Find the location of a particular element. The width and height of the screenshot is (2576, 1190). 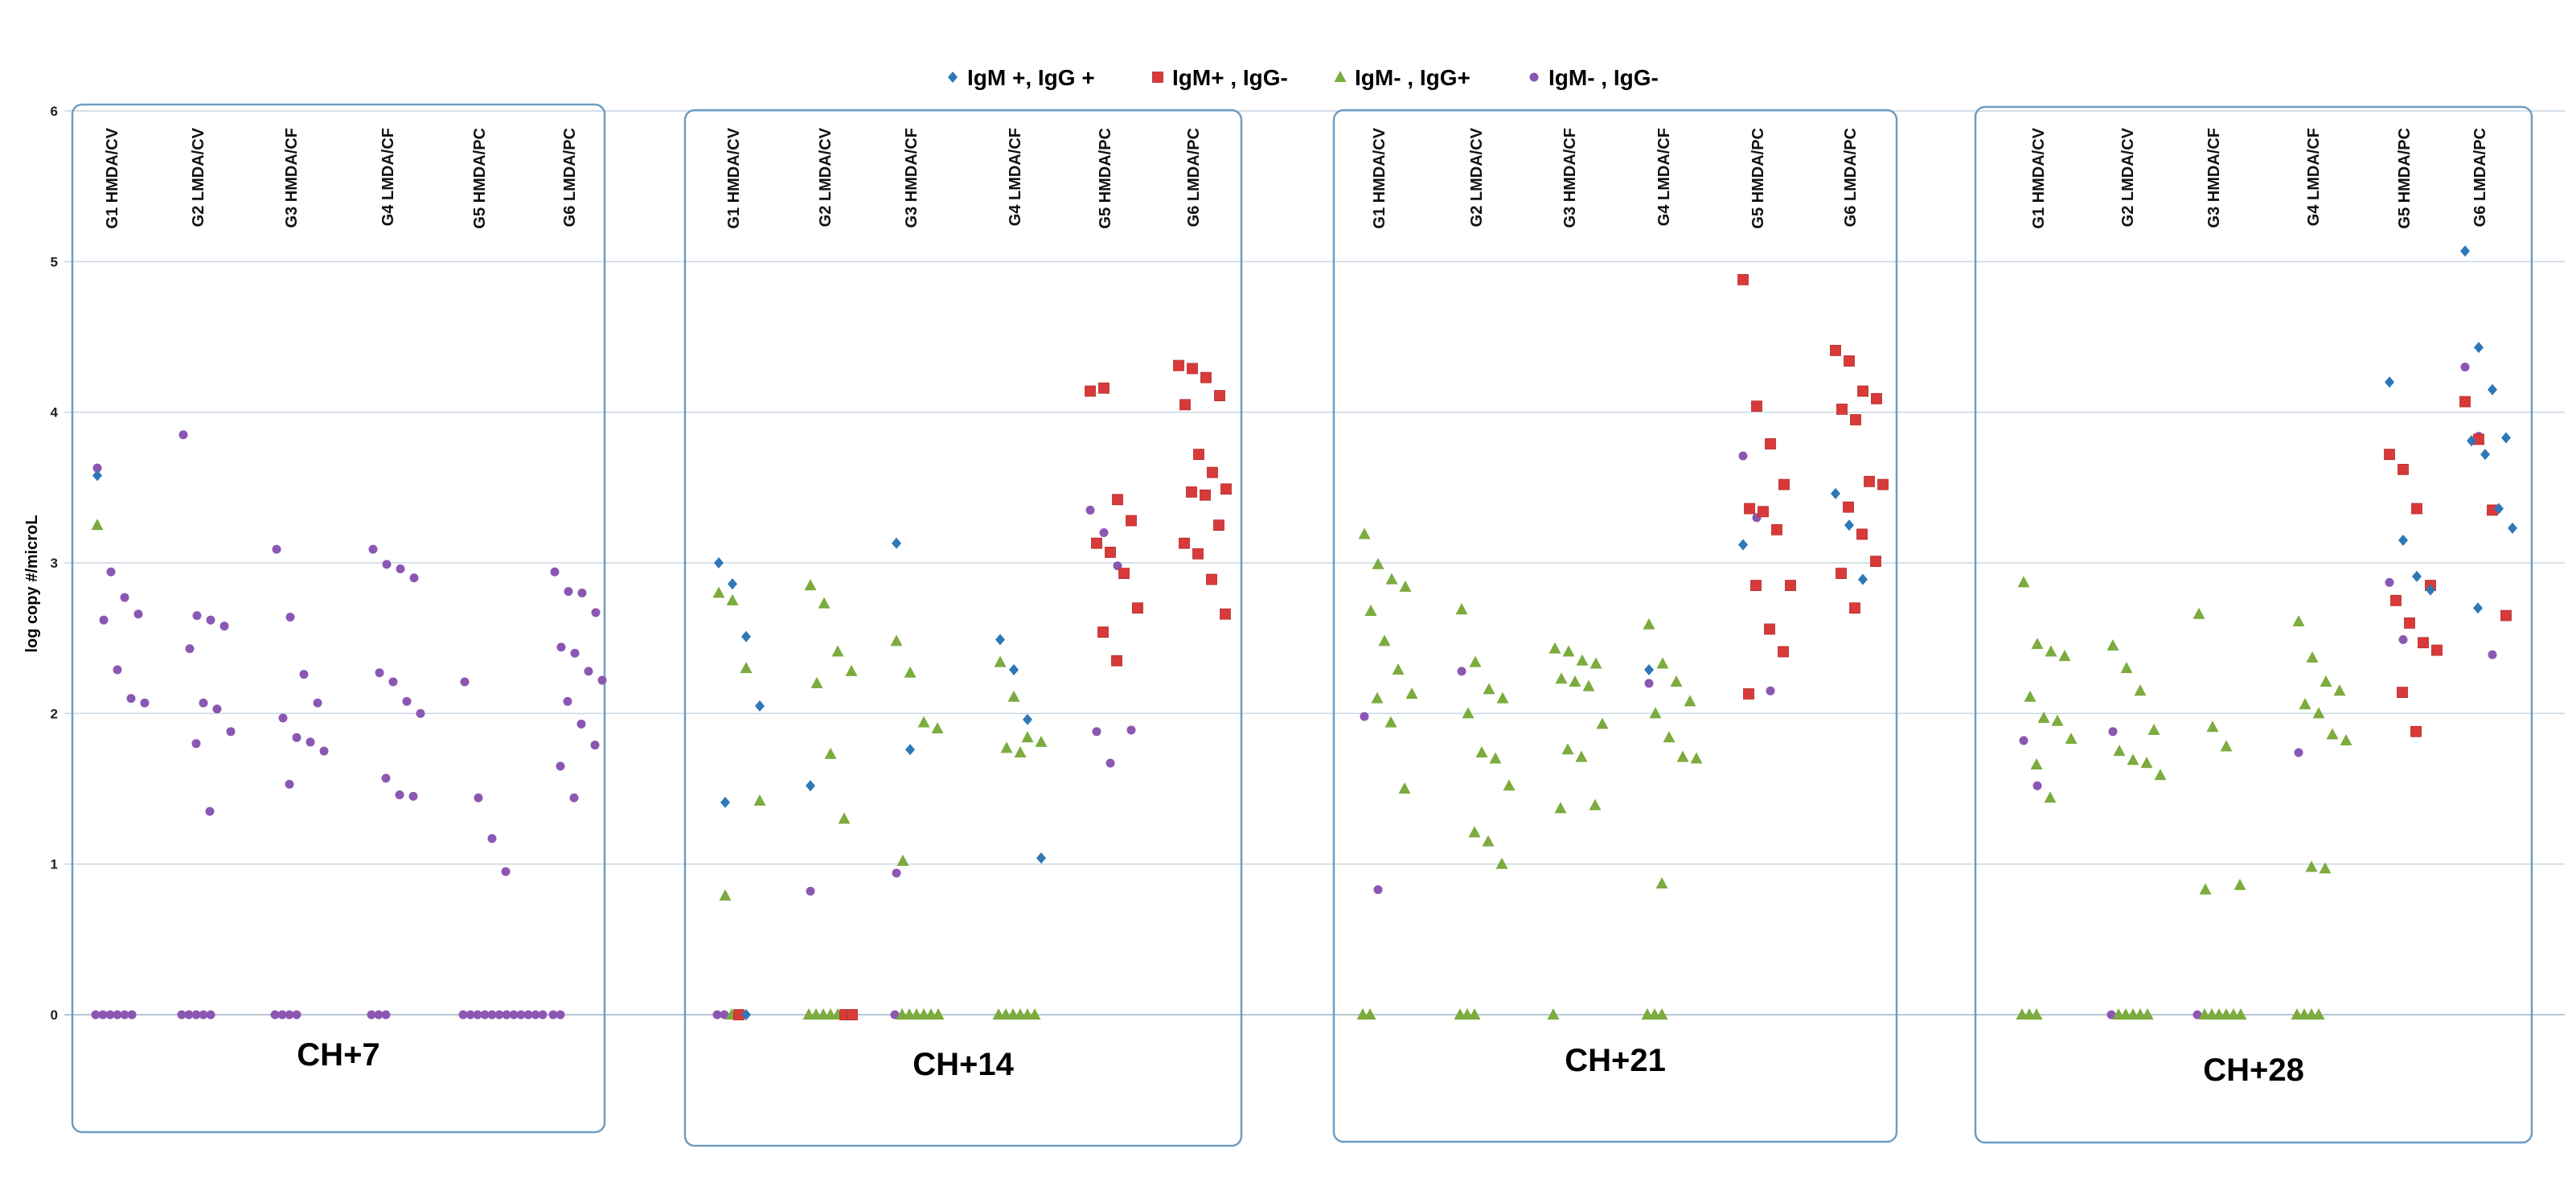

y-tick-label: 3 is located at coordinates (54, 563).